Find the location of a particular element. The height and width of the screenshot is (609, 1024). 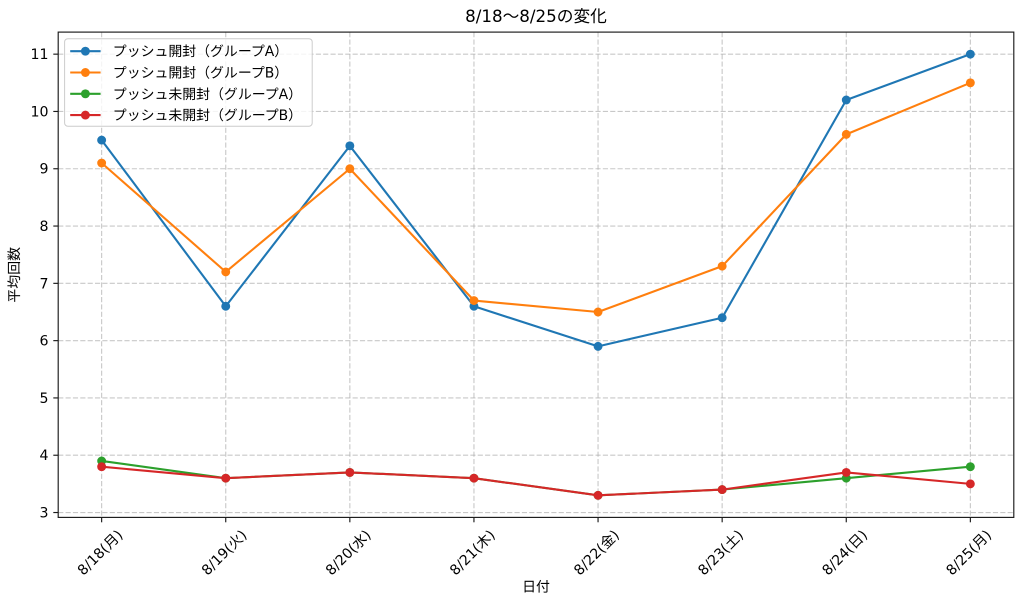

x-tick-label-text: 8/19(火) is located at coordinates (224, 552).